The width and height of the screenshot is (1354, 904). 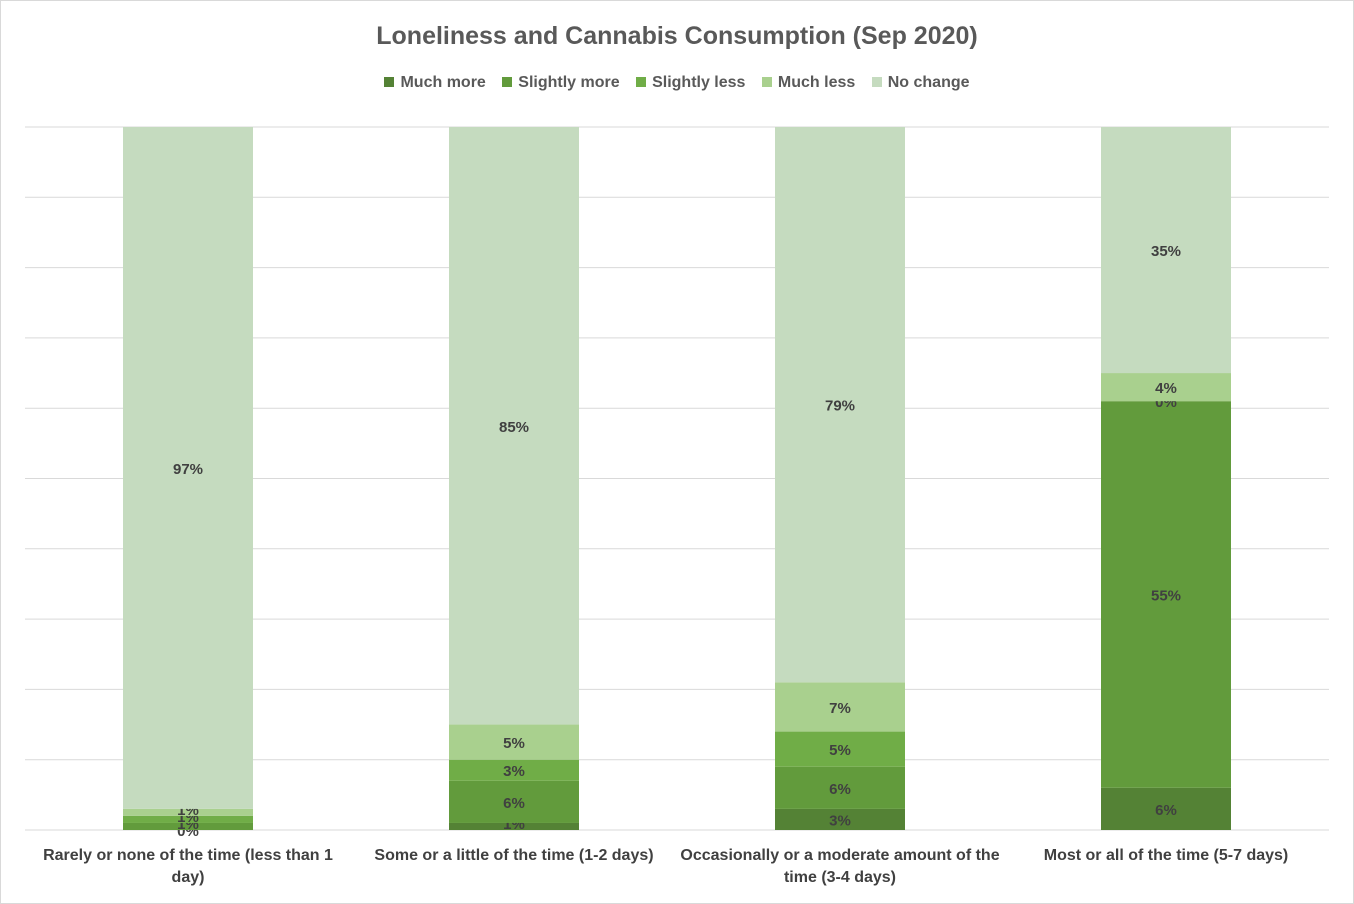 I want to click on legend-swatch-no-change, so click(x=876, y=82).